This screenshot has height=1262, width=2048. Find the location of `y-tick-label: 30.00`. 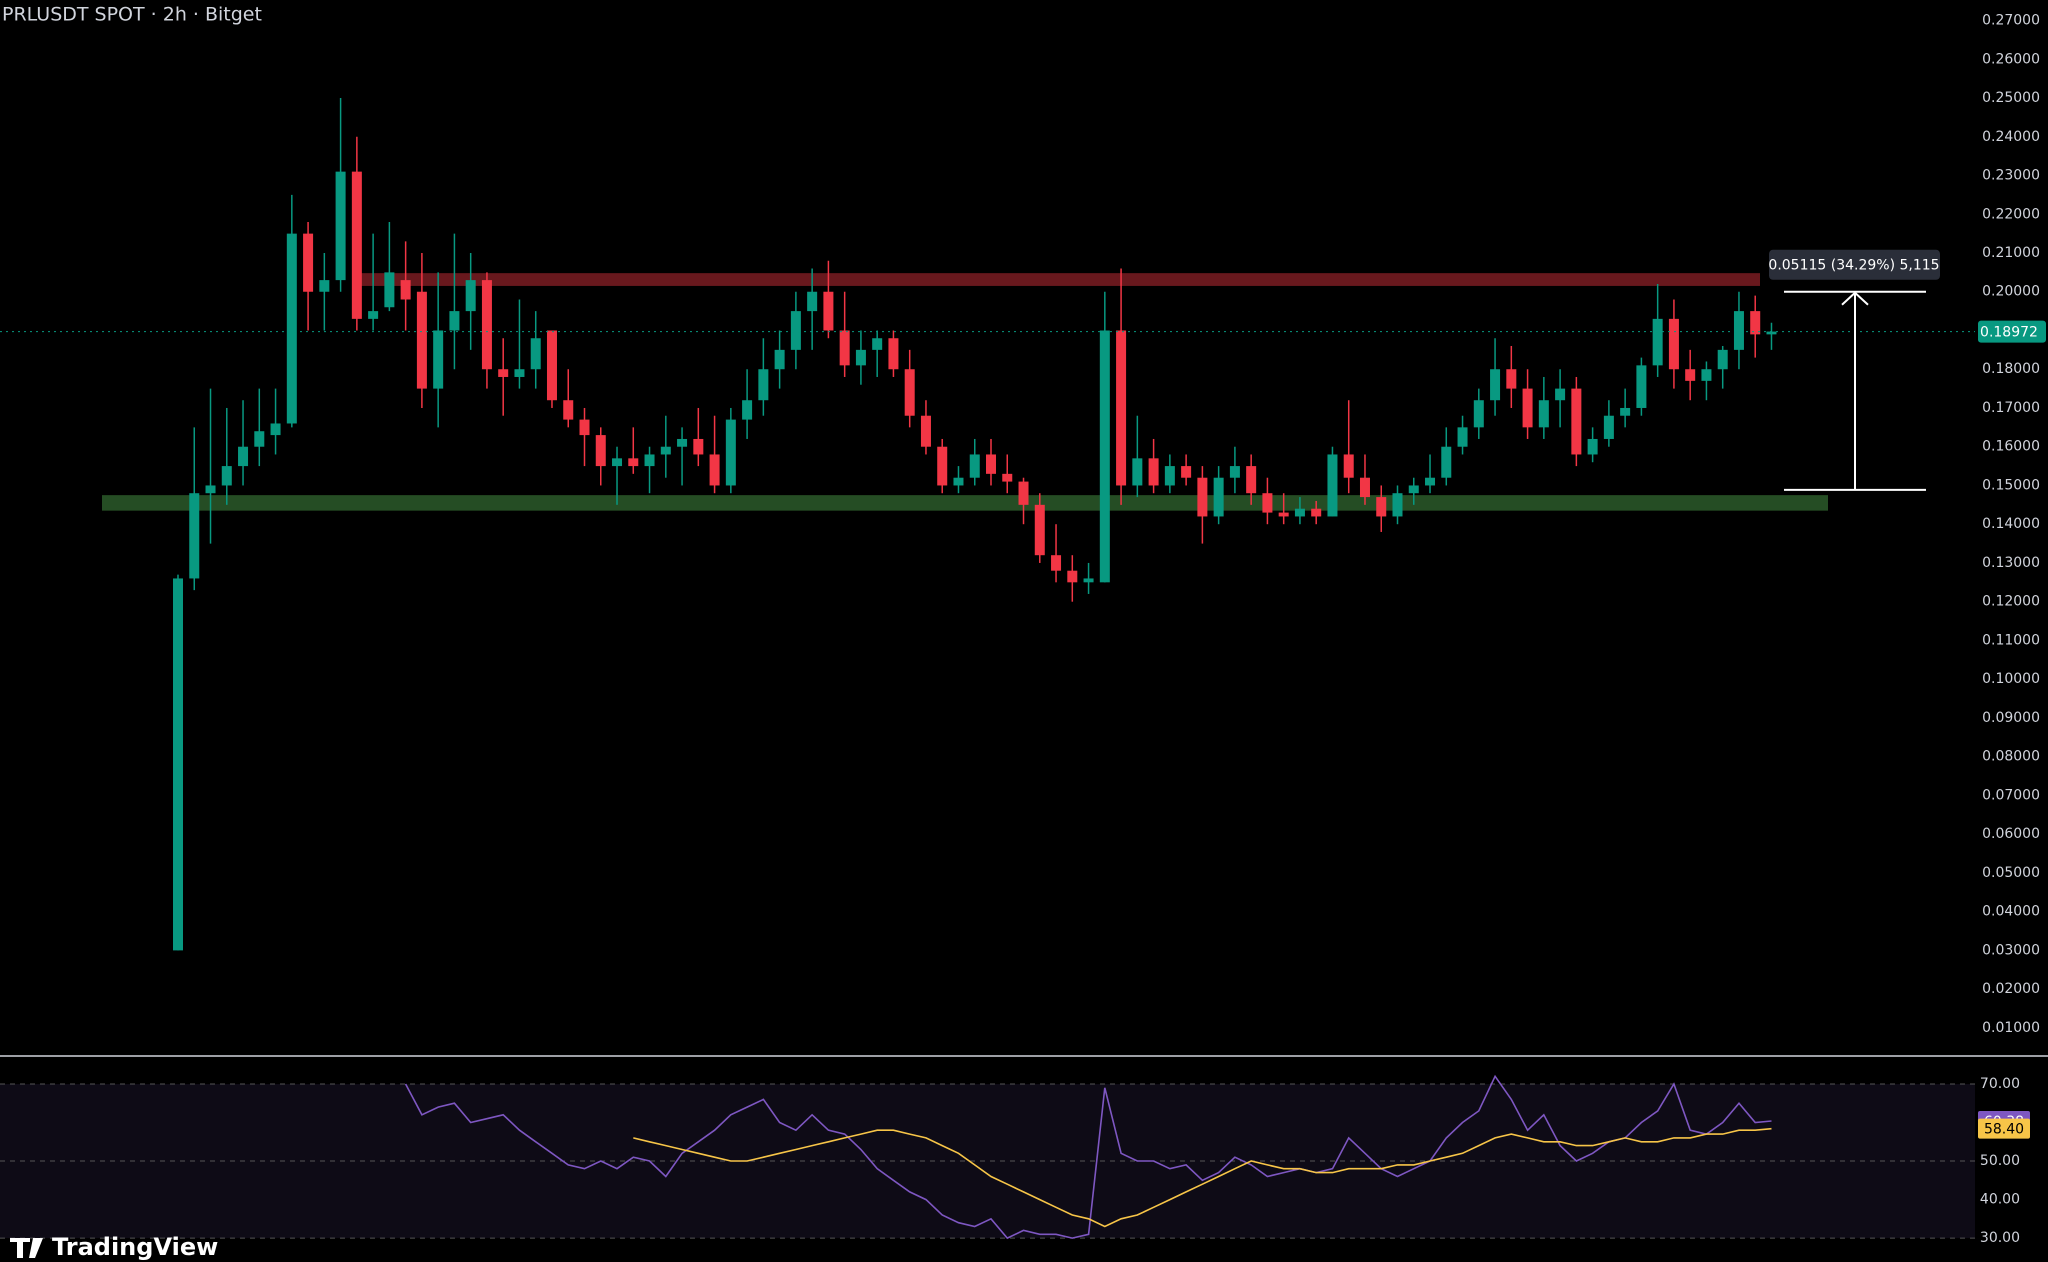

y-tick-label: 30.00 is located at coordinates (2000, 1238).